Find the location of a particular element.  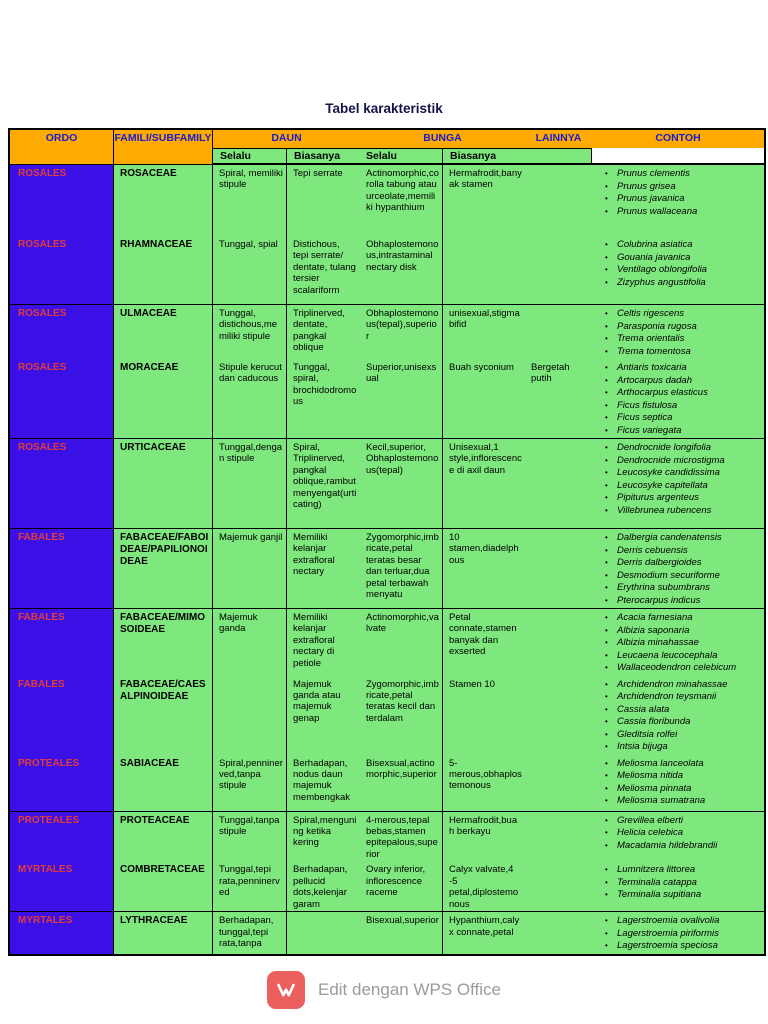

daun-selalu-cell is located at coordinates (250, 715).